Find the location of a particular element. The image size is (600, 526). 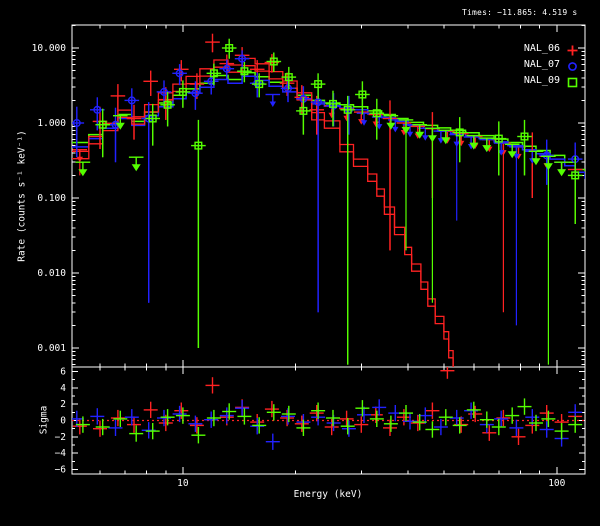

legend-item-nal07: NAL_07 is located at coordinates (541, 64).